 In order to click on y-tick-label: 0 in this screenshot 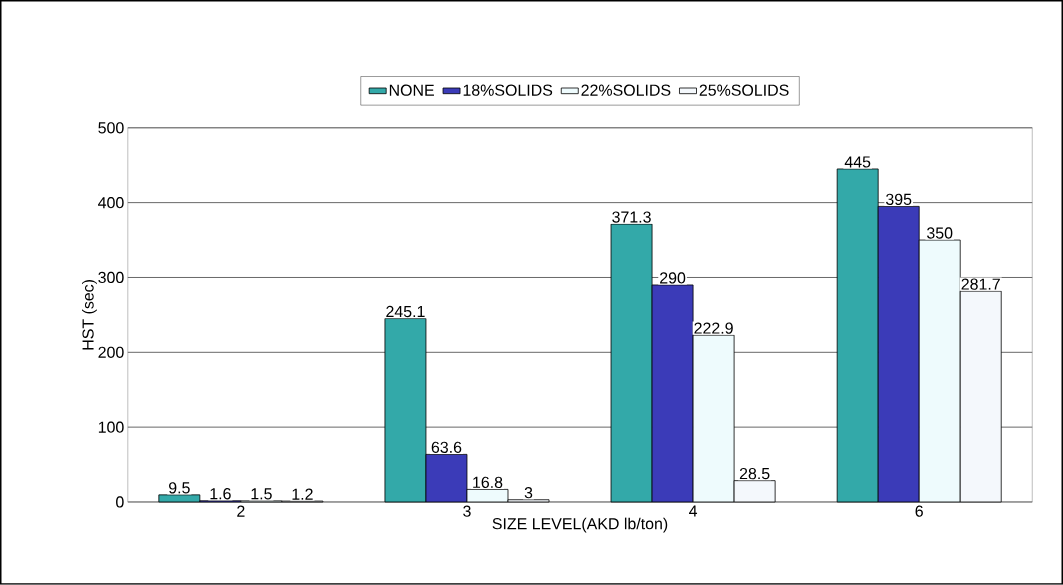, I will do `click(120, 502)`.